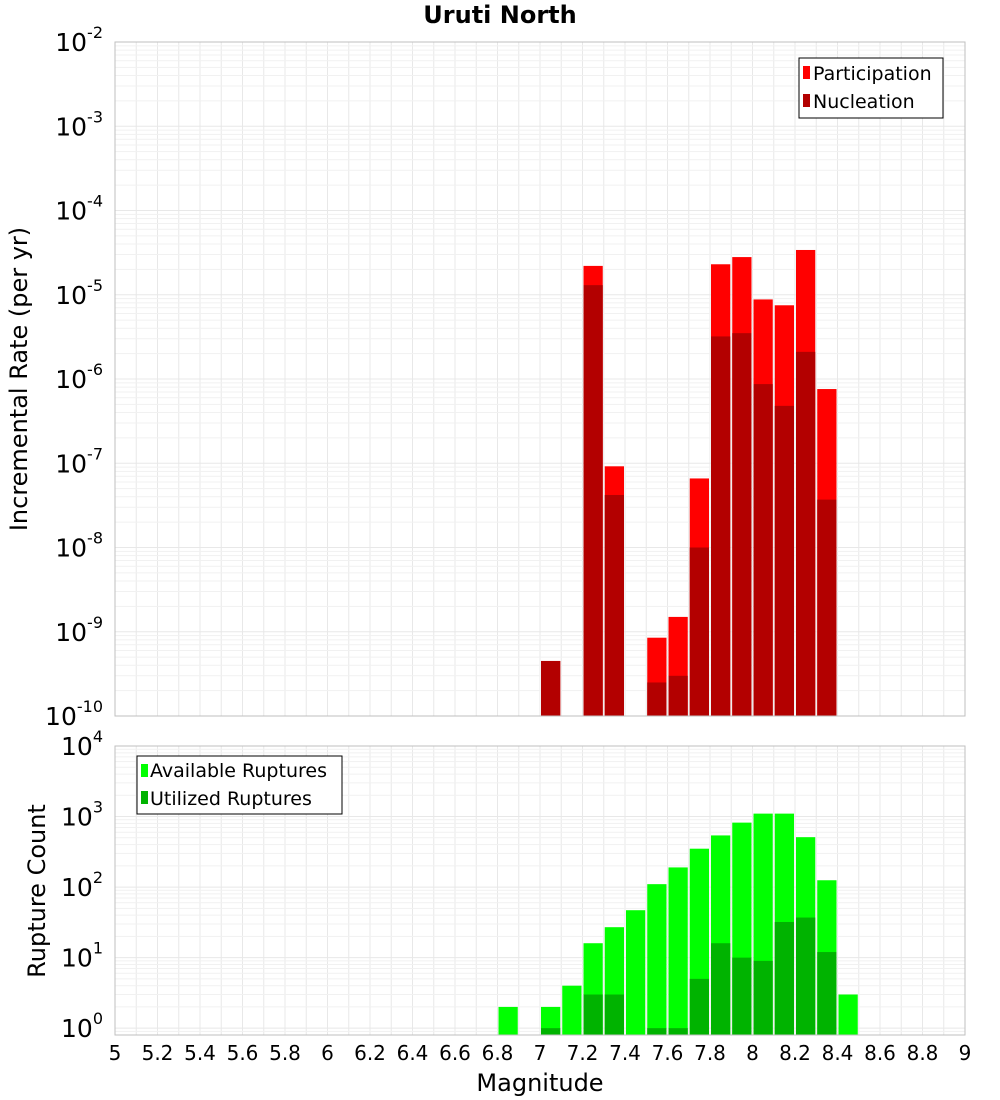 The width and height of the screenshot is (1000, 1100). Describe the element at coordinates (499, 15) in the screenshot. I see `chart-title: Uruti North` at that location.